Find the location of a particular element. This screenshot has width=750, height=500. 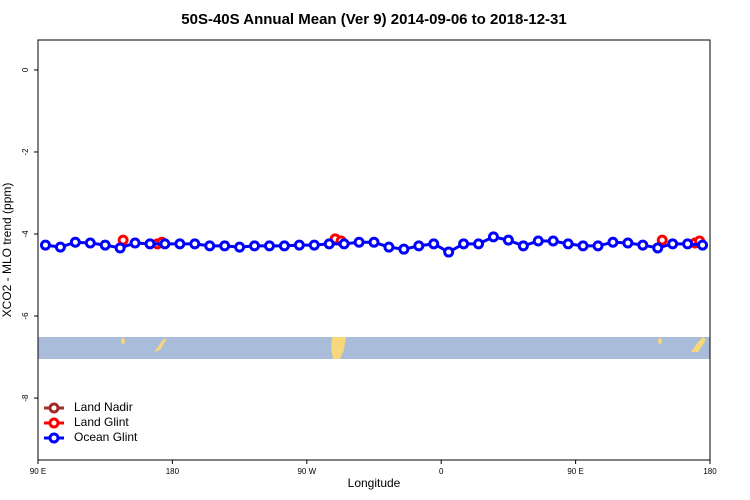

y-tick-label: -6 is located at coordinates (25, 316).